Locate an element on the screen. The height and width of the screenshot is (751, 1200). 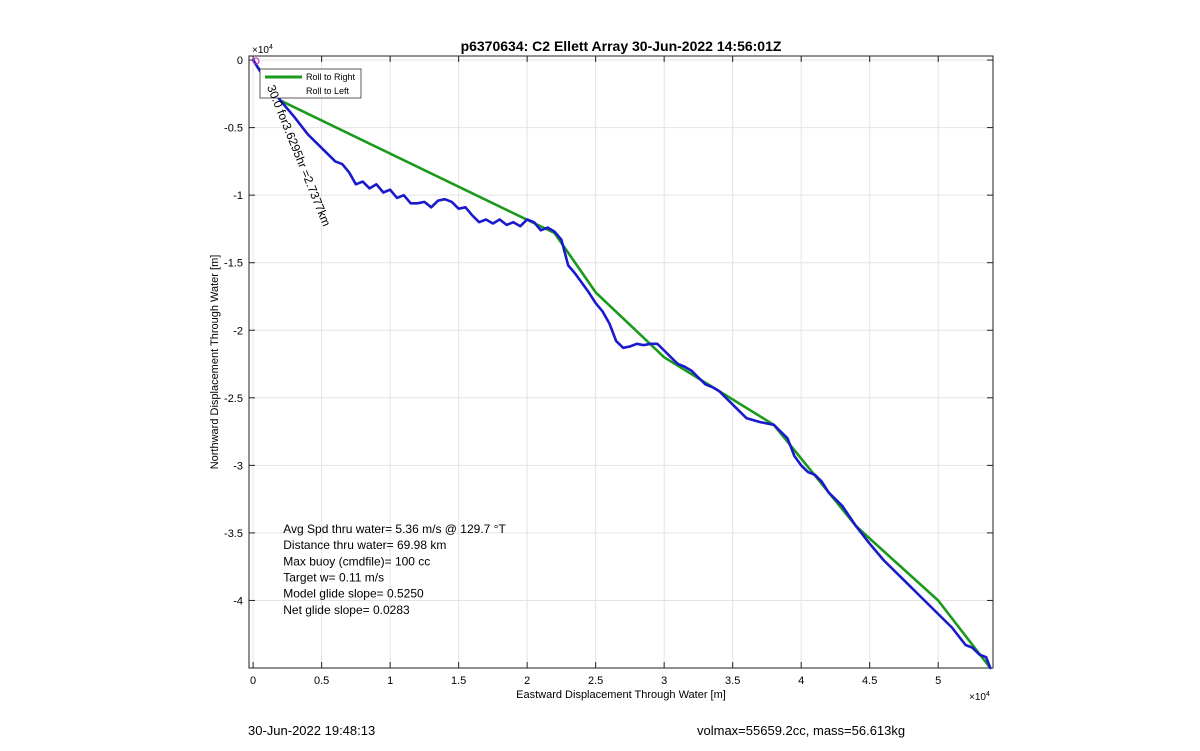
x-tick-label: 1.5 is located at coordinates (458, 681).